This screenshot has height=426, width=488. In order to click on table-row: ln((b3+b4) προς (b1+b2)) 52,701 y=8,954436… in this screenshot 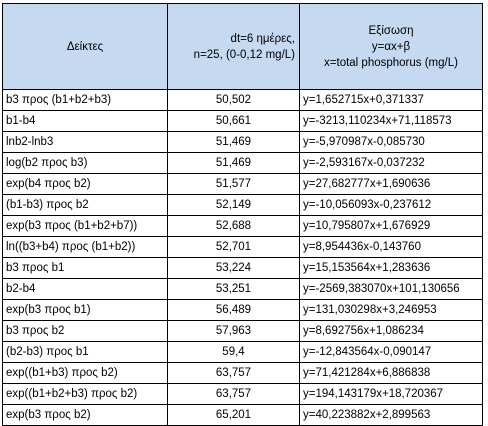, I will do `click(242, 247)`.